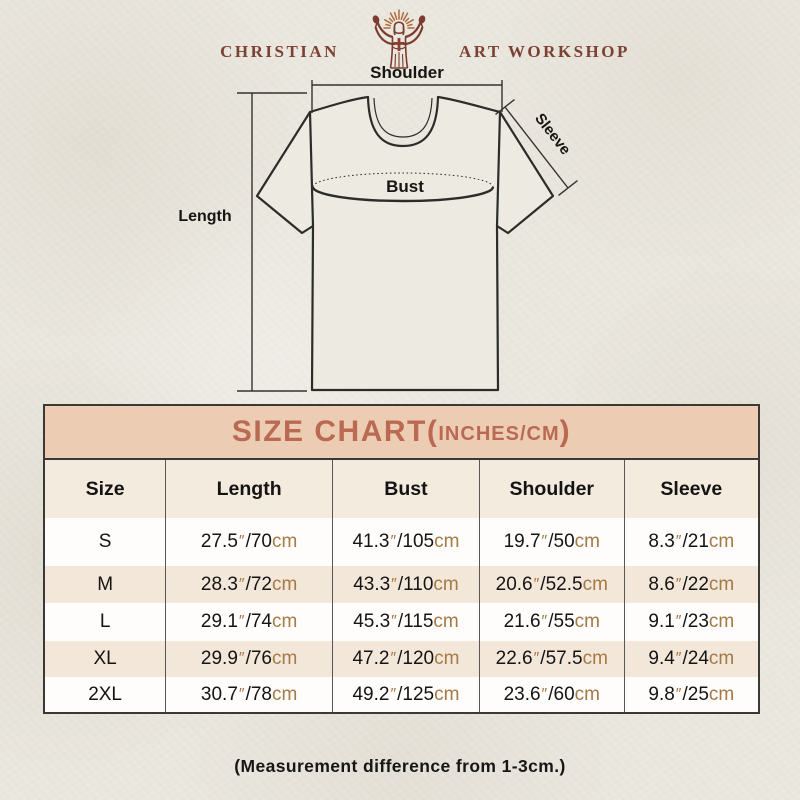 Image resolution: width=800 pixels, height=800 pixels. Describe the element at coordinates (698, 621) in the screenshot. I see `cm-value: 23` at that location.